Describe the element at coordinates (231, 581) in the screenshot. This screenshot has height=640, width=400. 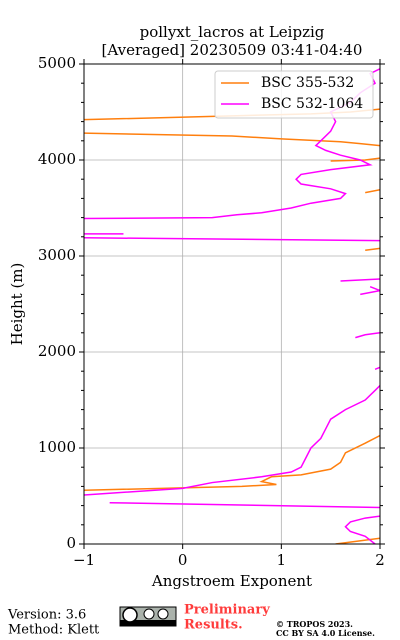
I see `x-axis-label: Angstroem Exponent` at that location.